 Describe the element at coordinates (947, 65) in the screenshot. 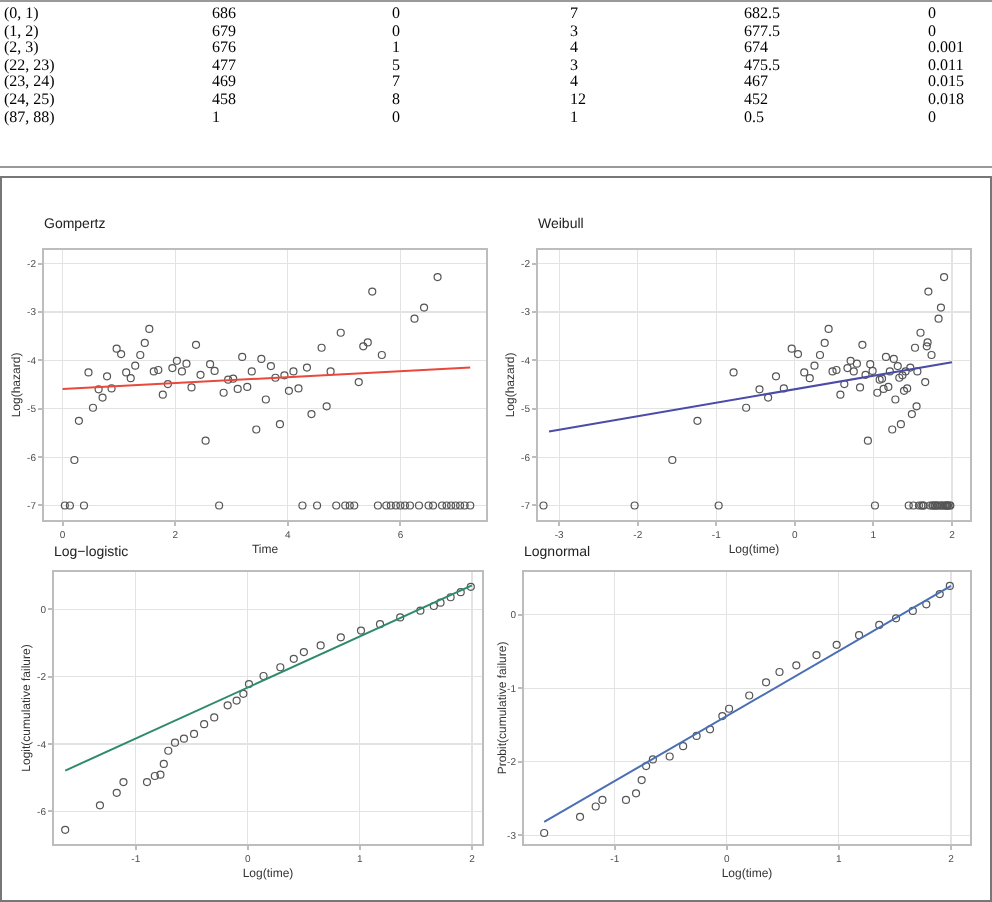

I see `data-label: 0.011` at that location.